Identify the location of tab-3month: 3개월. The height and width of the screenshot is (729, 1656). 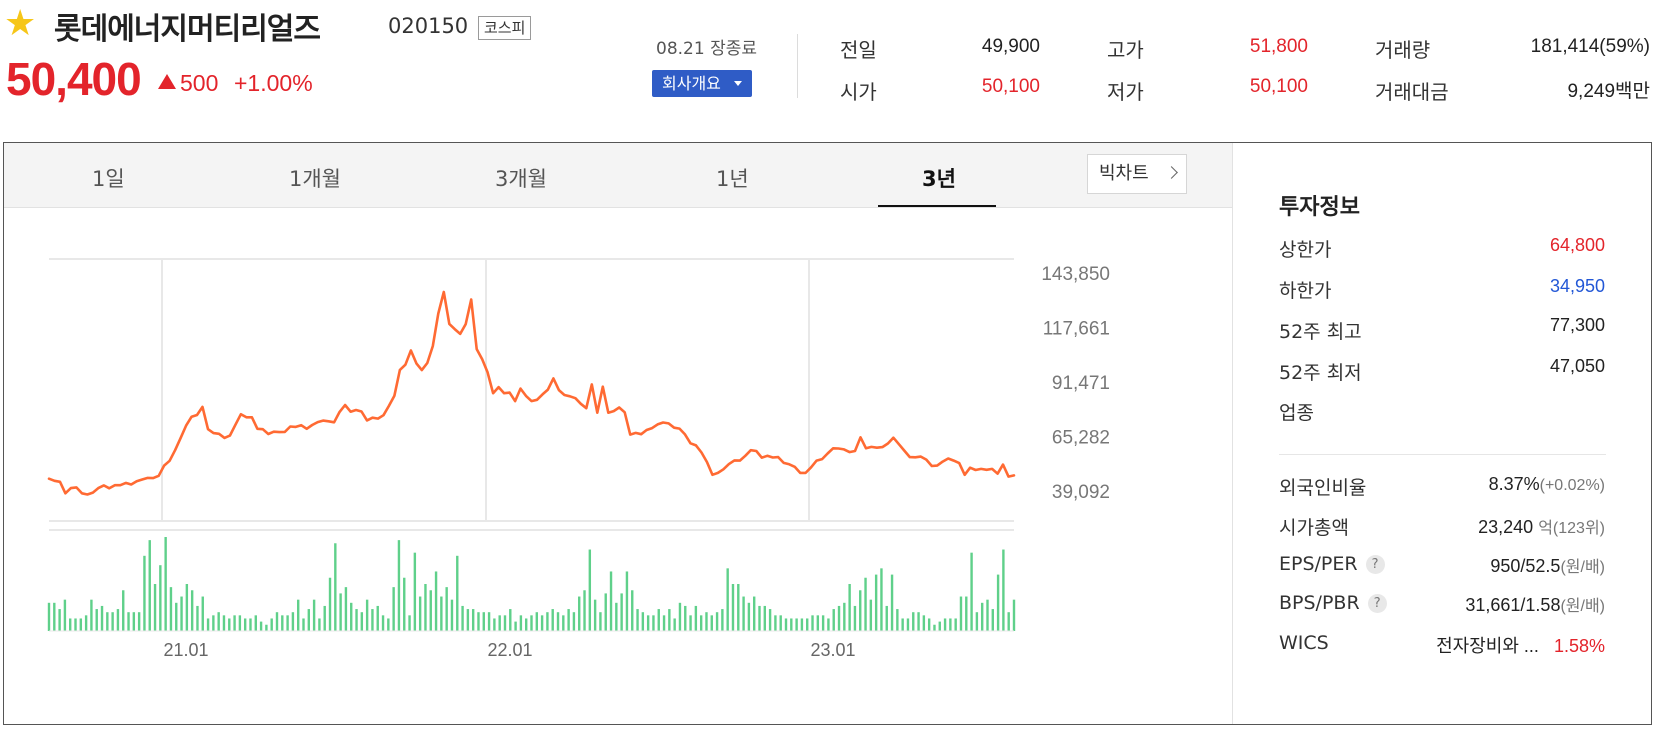
(521, 179).